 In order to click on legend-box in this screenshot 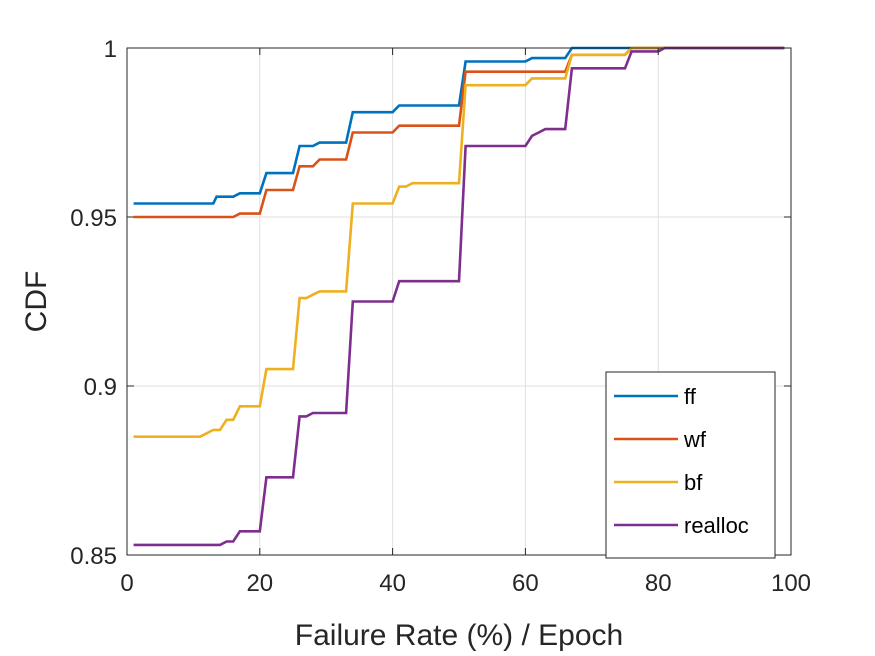, I will do `click(690, 465)`.